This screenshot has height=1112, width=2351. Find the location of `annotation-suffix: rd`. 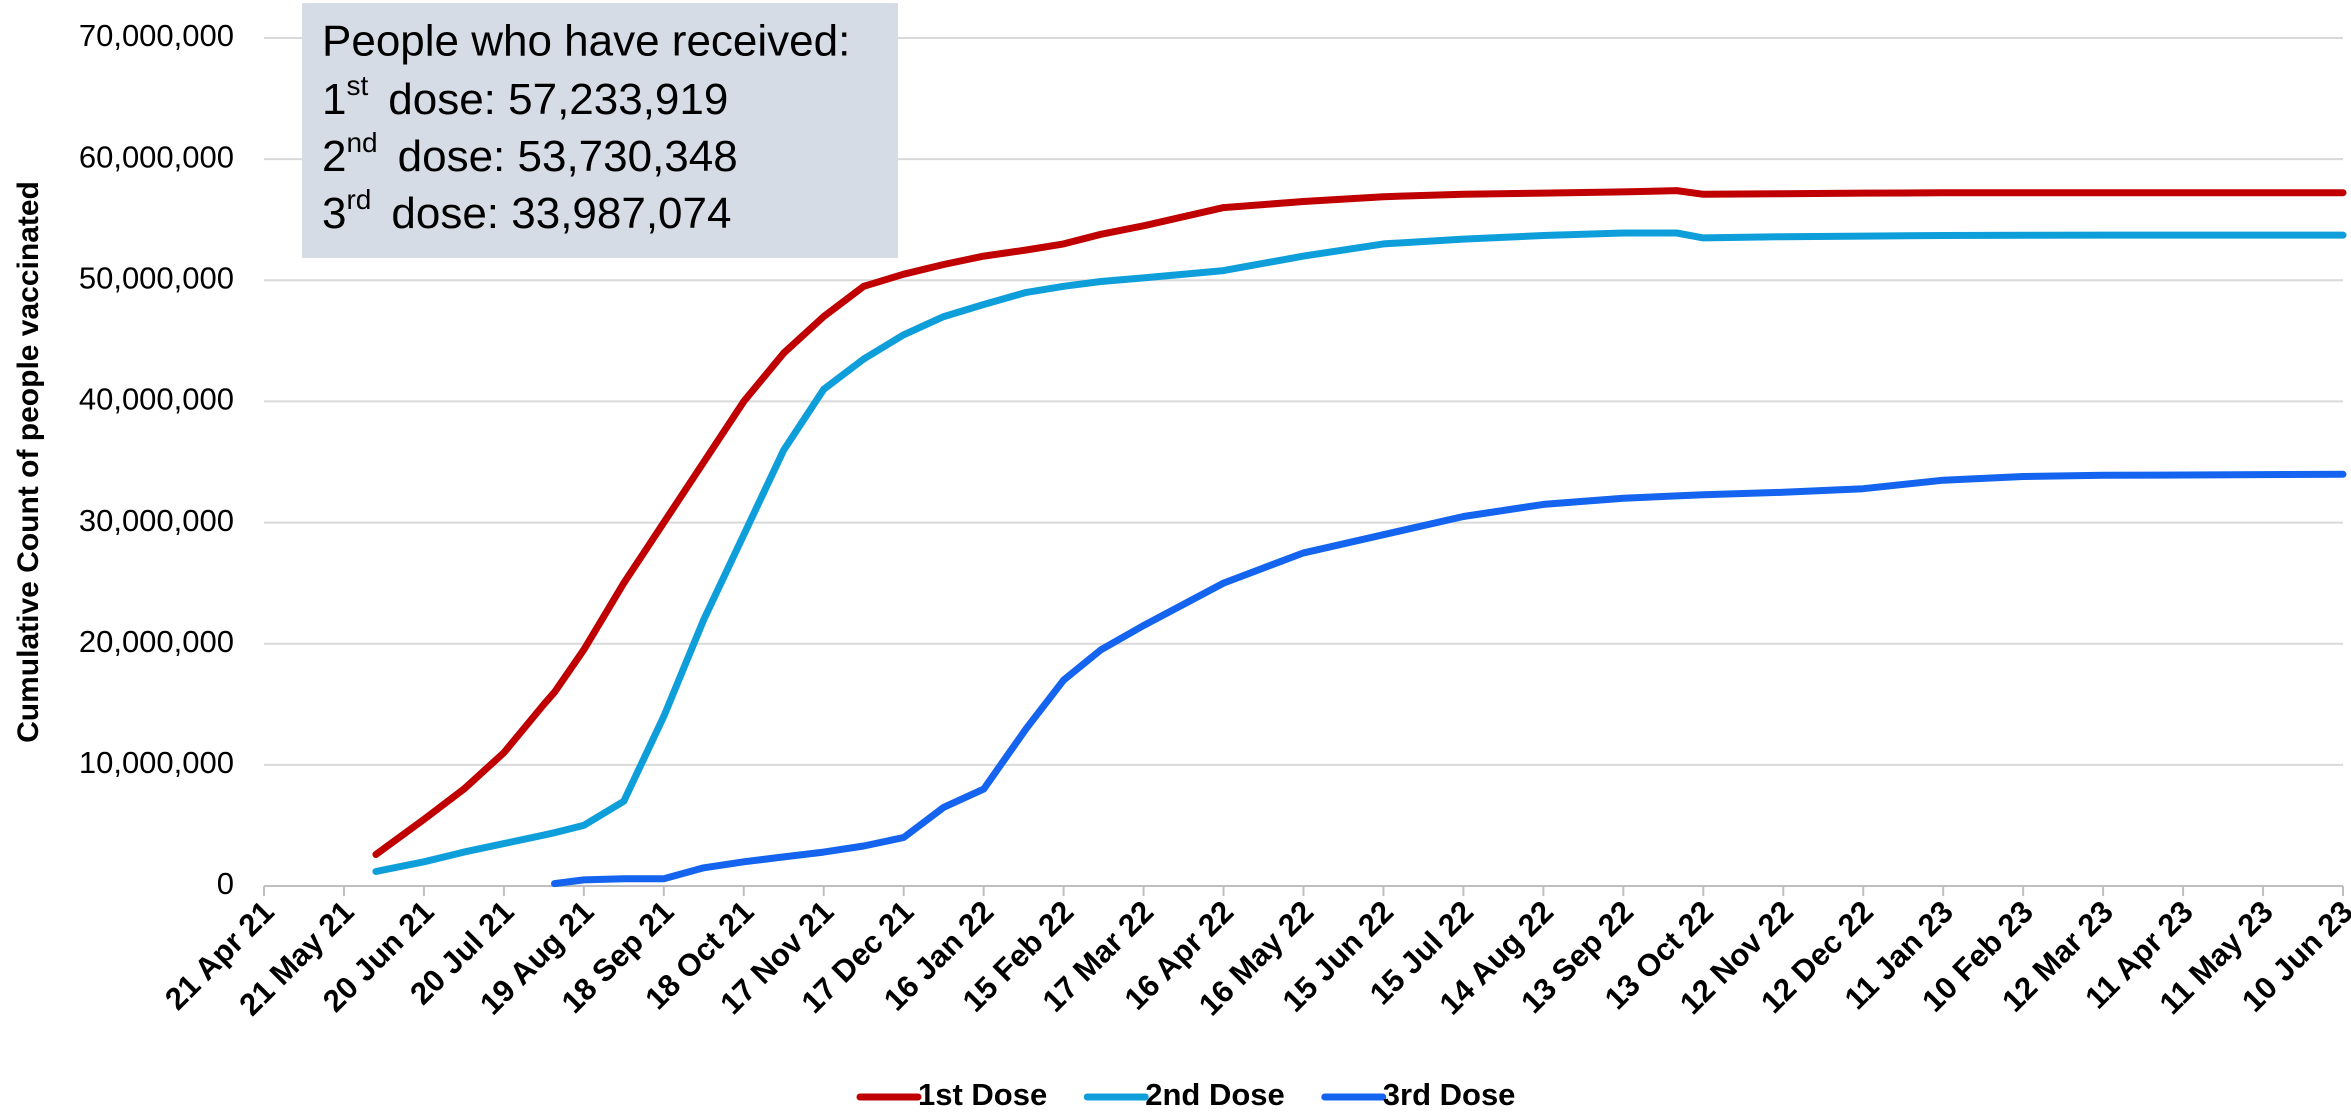

annotation-suffix: rd is located at coordinates (358, 199).